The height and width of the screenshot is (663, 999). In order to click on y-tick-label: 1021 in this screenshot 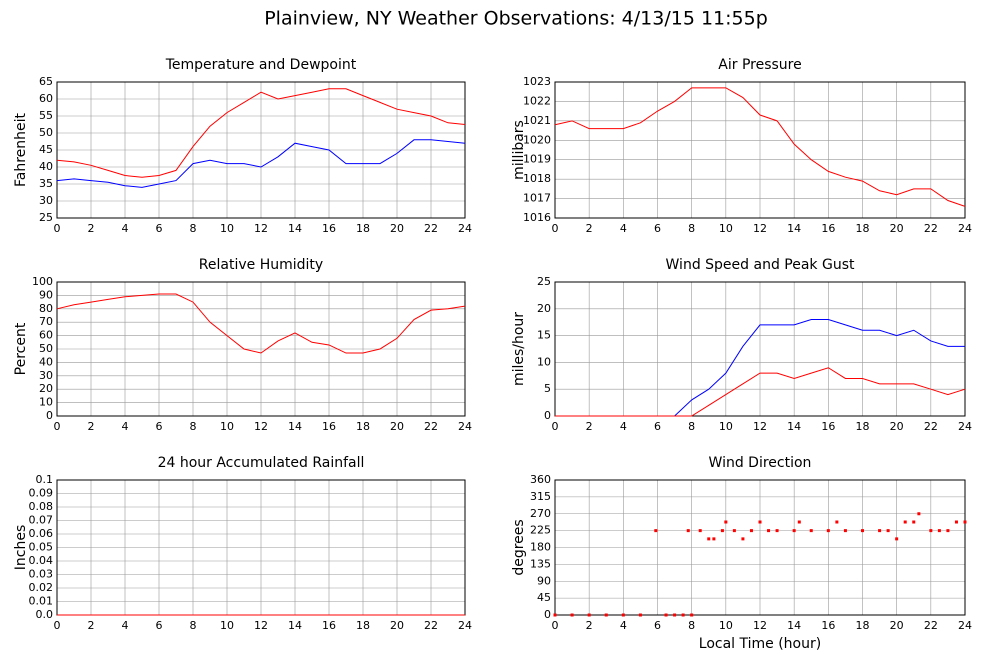, I will do `click(537, 120)`.